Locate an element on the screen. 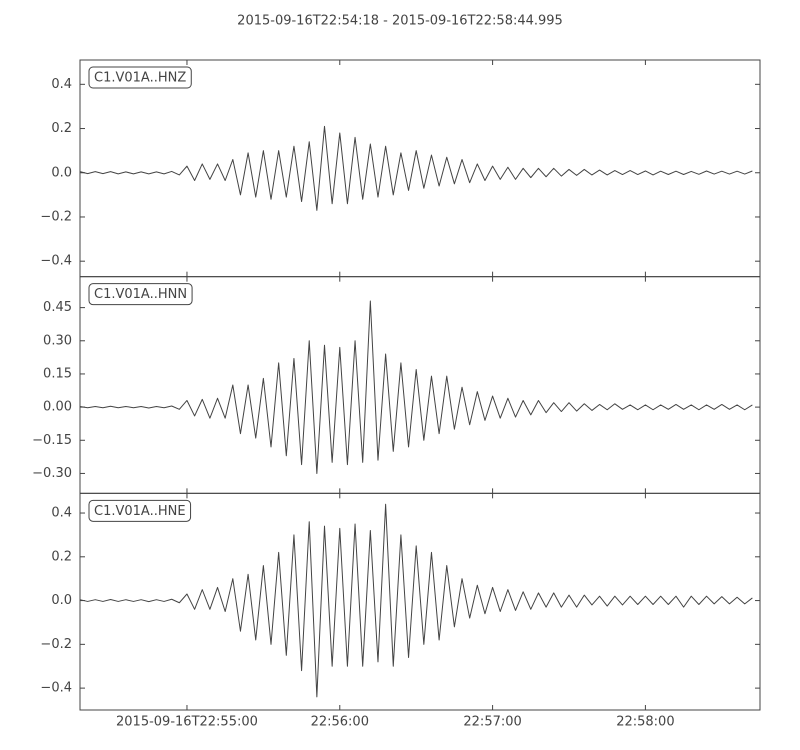 The height and width of the screenshot is (750, 800). y-tick-label: 0.45 is located at coordinates (57, 307).